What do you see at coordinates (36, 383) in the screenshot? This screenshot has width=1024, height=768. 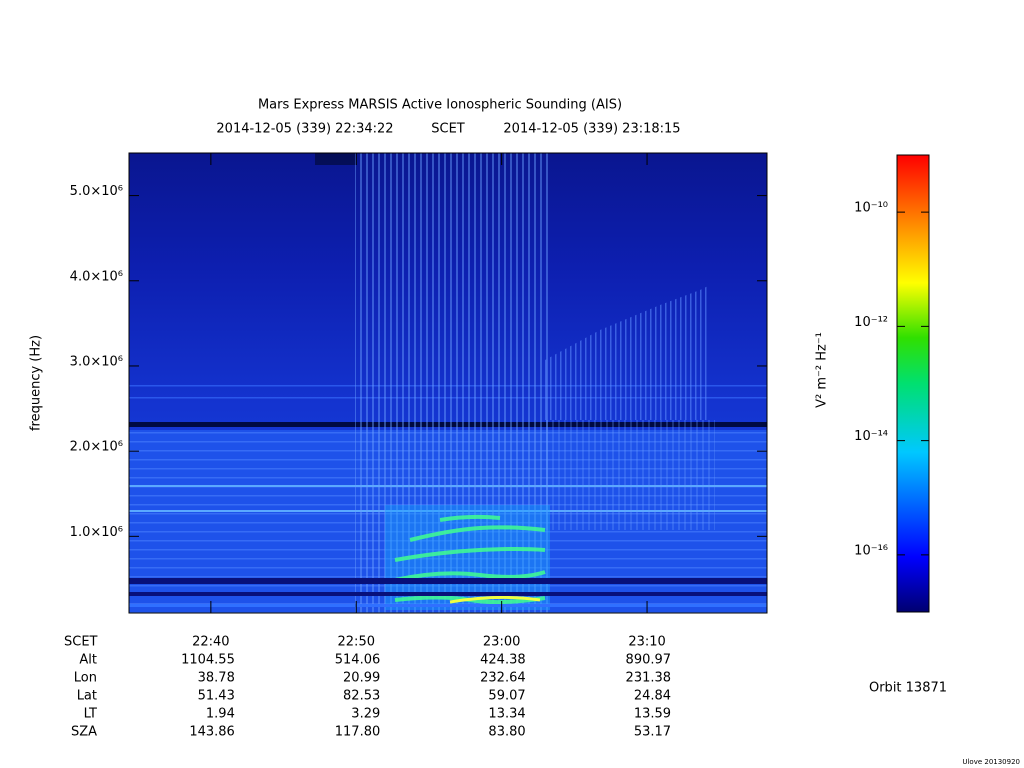 I see `y-axis-label: frequency (Hz)` at bounding box center [36, 383].